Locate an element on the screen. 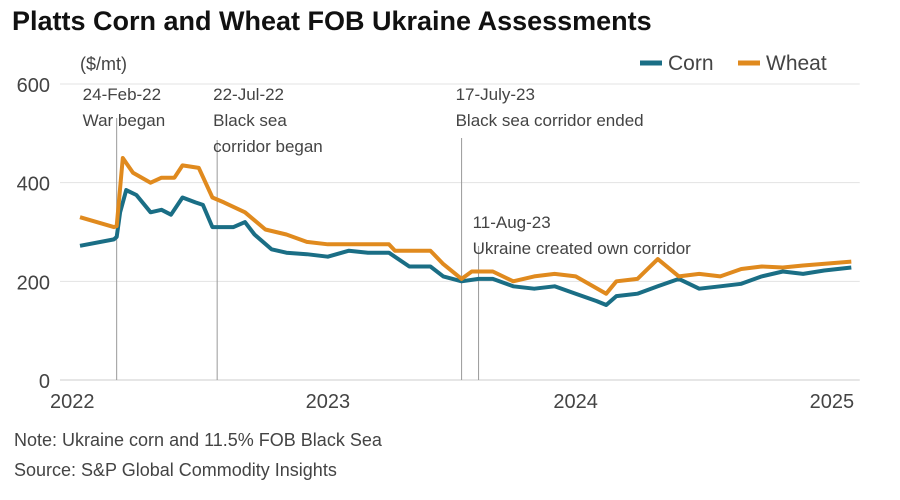 Image resolution: width=900 pixels, height=500 pixels. annotation-label: Black sea corridor ended is located at coordinates (550, 120).